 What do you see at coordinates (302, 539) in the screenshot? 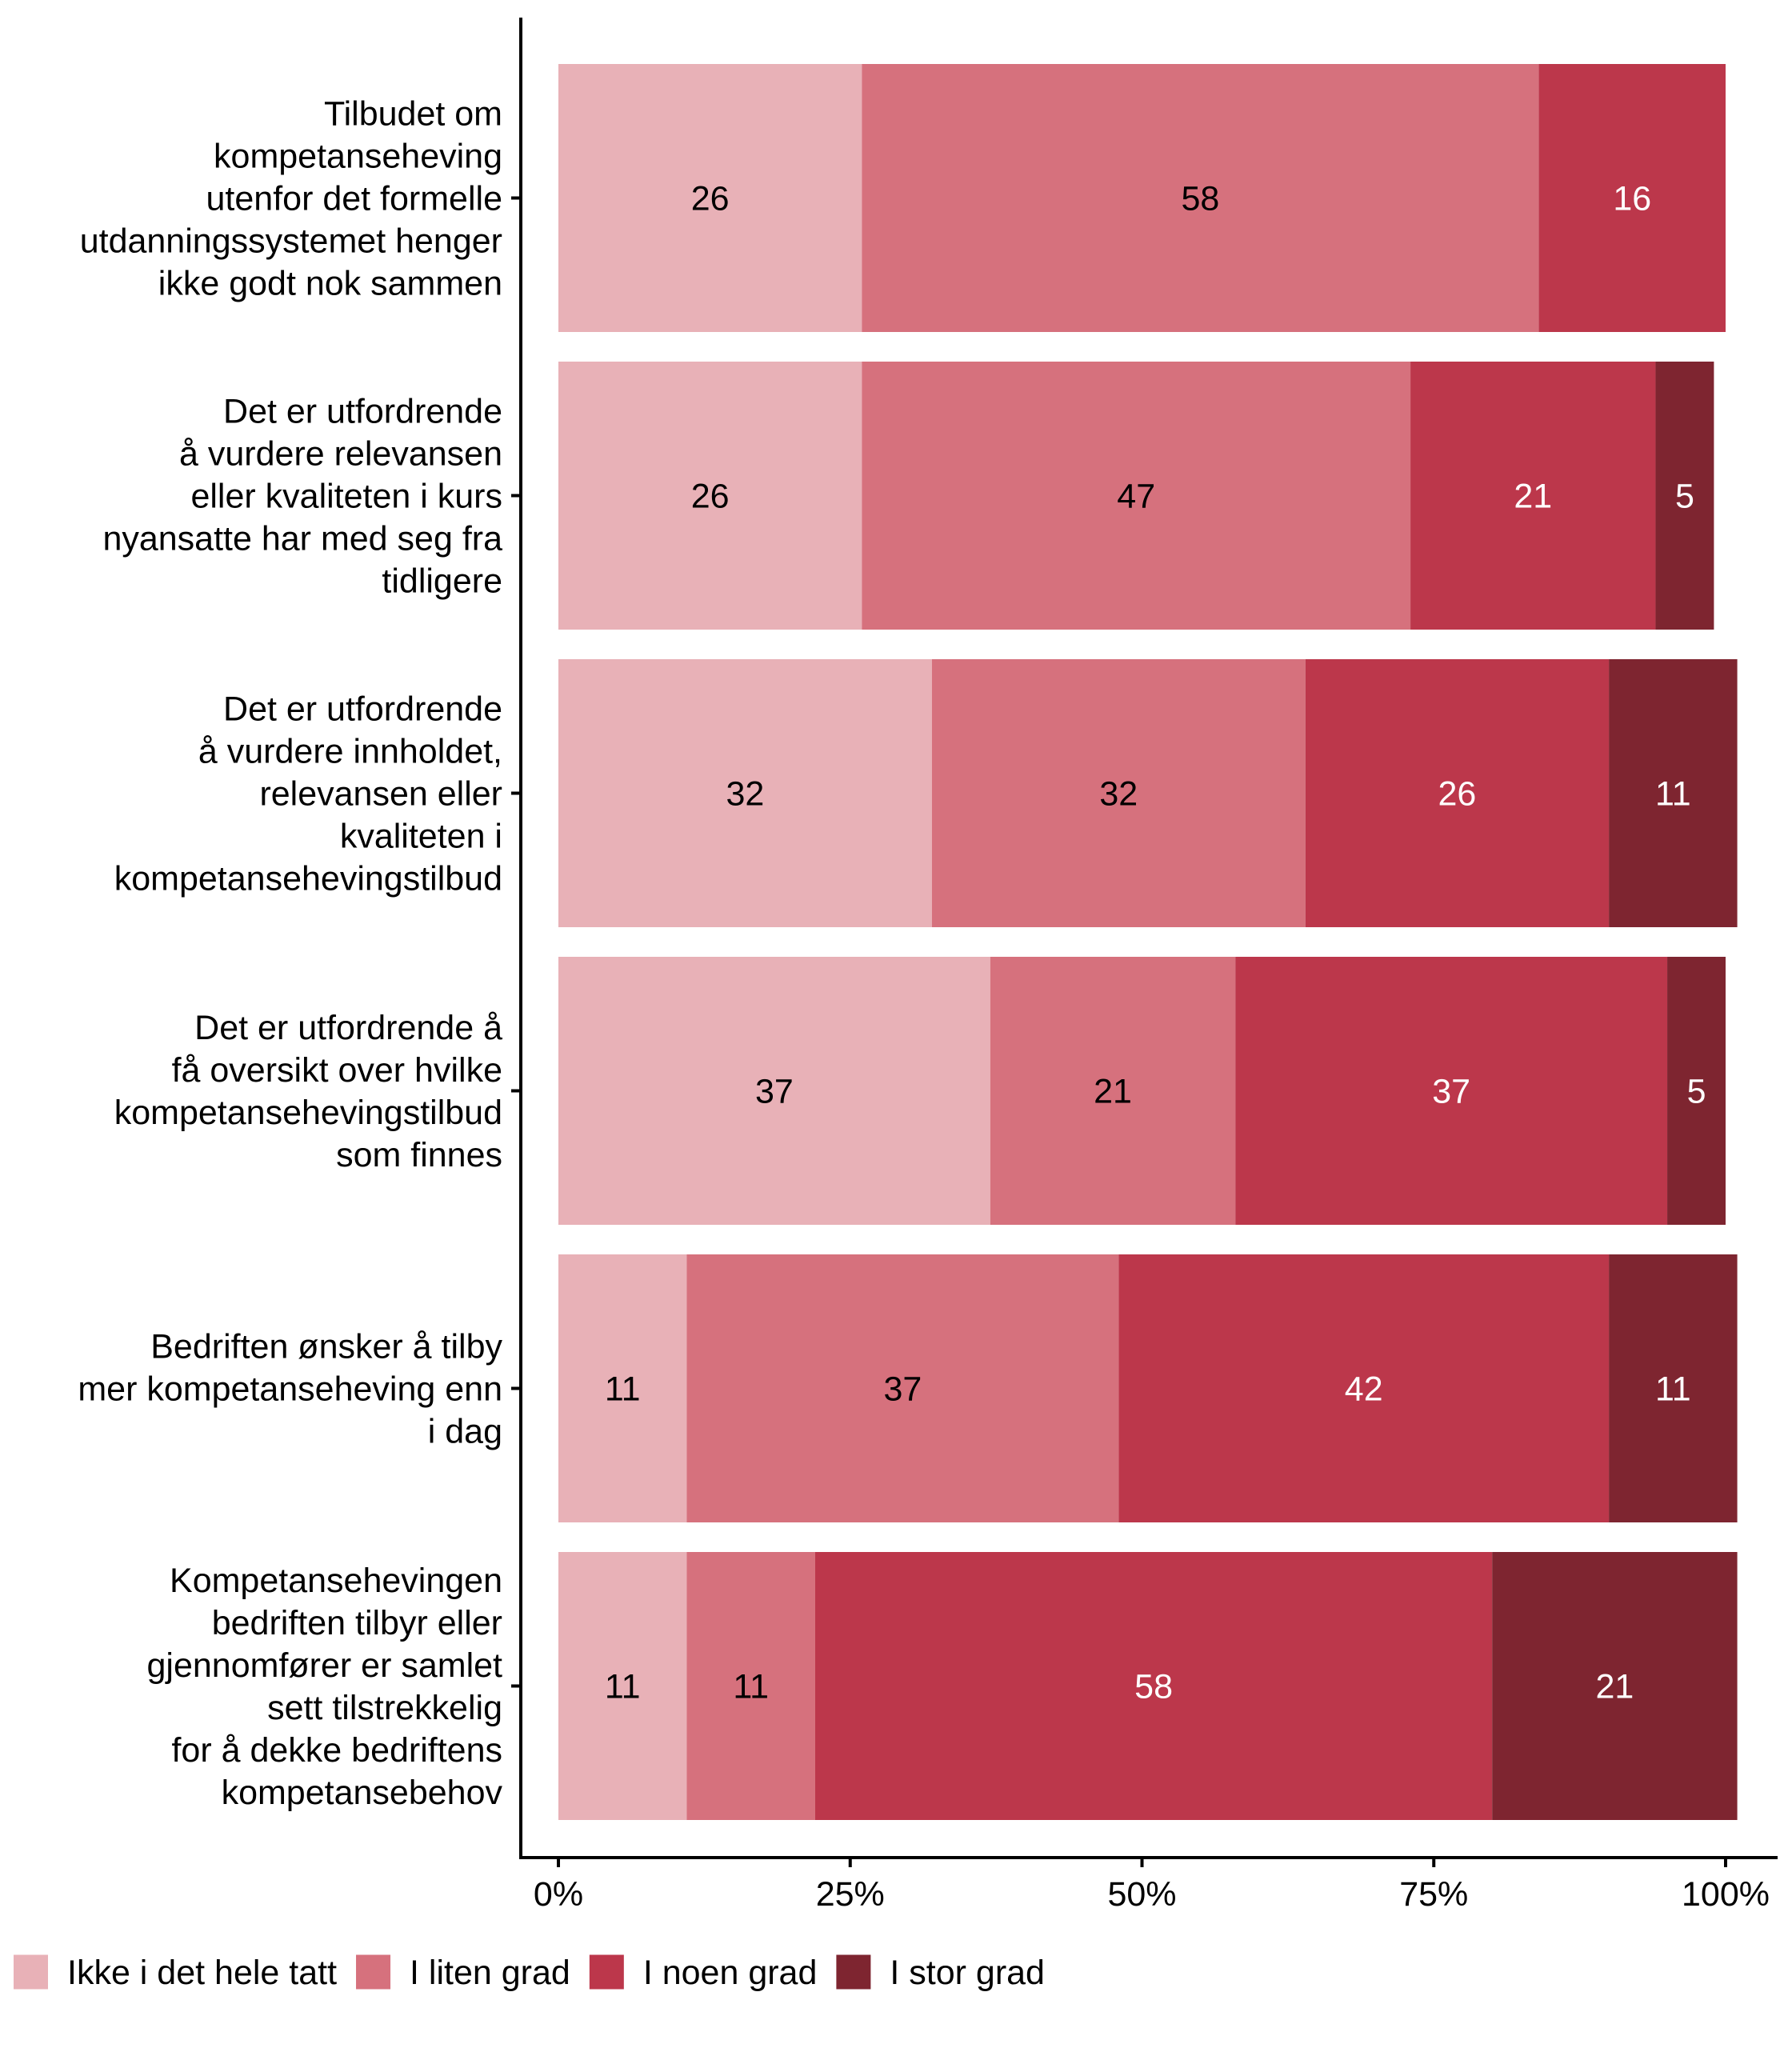
I see `category-label-line: nyansatte har med seg fra` at bounding box center [302, 539].